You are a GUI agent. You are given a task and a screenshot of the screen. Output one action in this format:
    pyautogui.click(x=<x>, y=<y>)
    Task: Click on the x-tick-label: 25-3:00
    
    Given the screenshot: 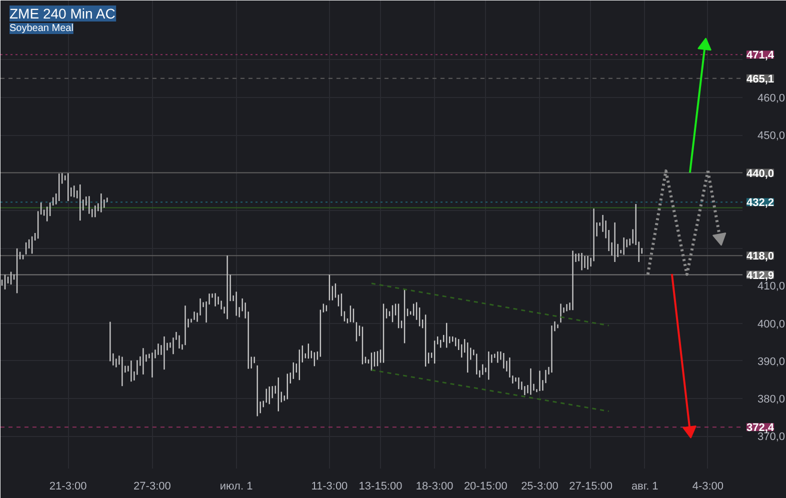 What is the action you would take?
    pyautogui.click(x=539, y=486)
    